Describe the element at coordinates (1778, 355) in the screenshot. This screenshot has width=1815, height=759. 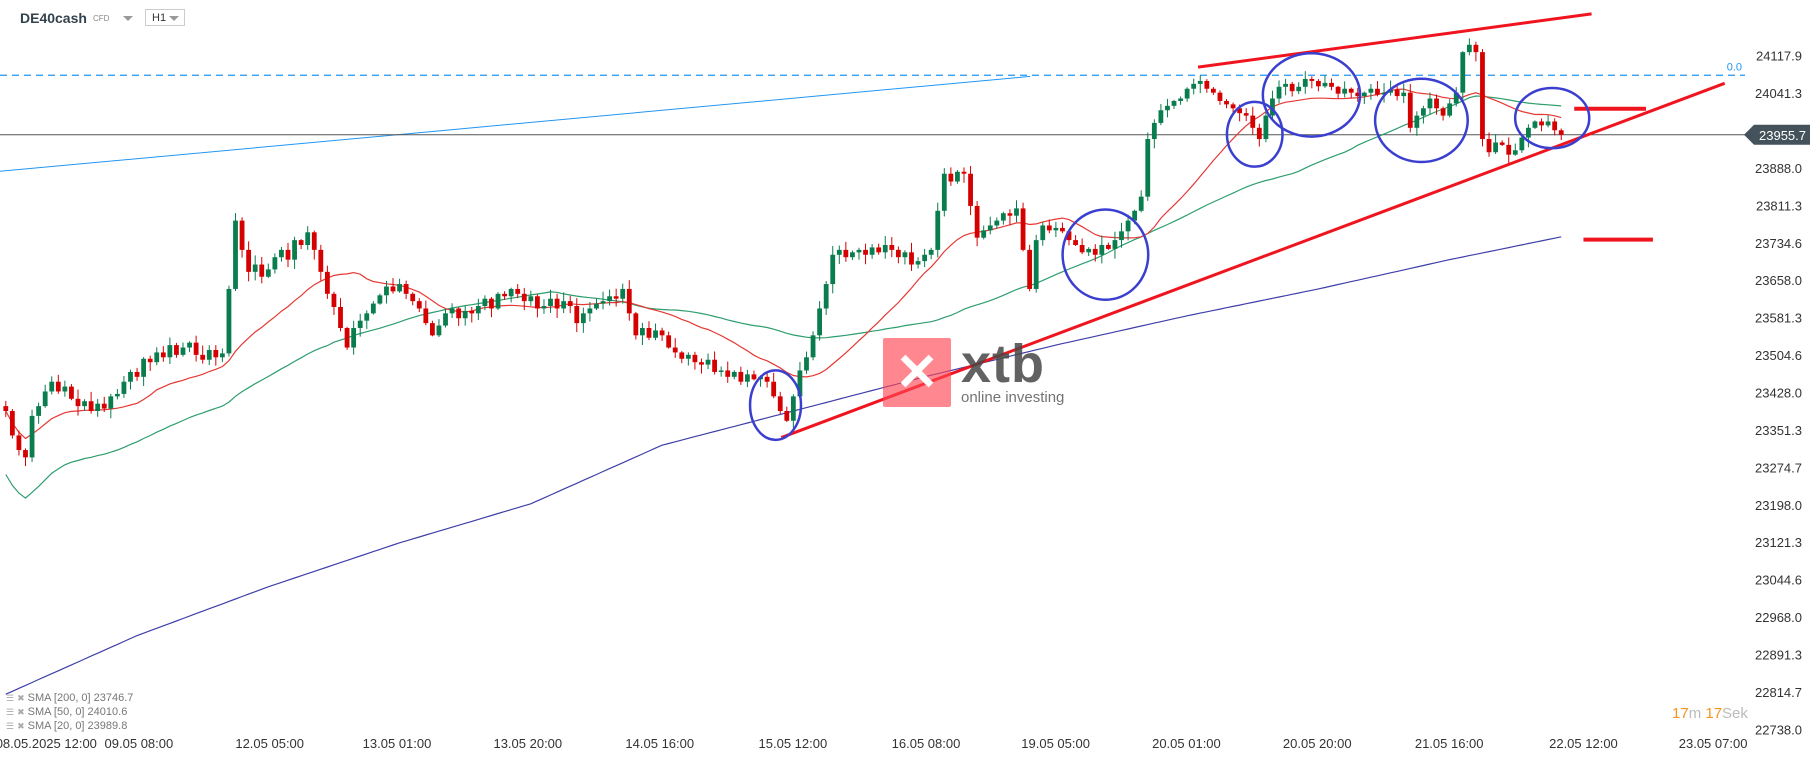
I see `y-tick-label: 23504.6` at that location.